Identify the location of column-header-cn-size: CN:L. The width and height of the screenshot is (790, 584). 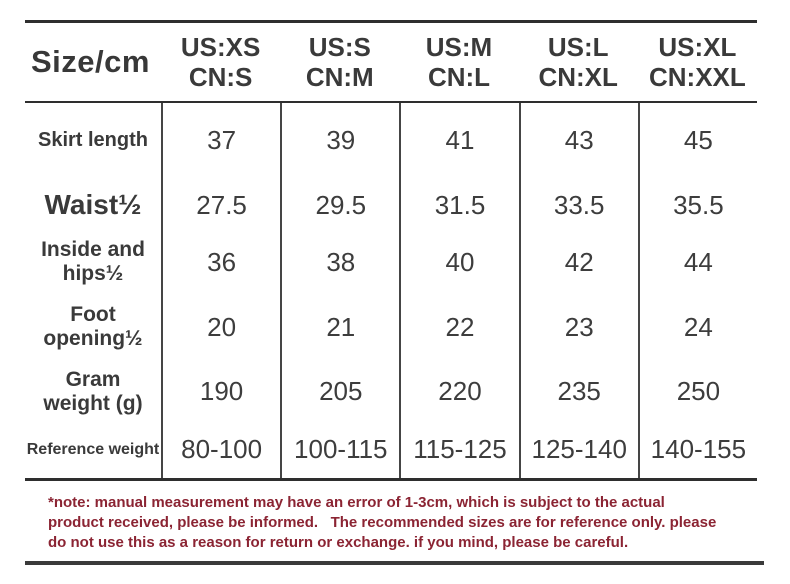
(459, 77).